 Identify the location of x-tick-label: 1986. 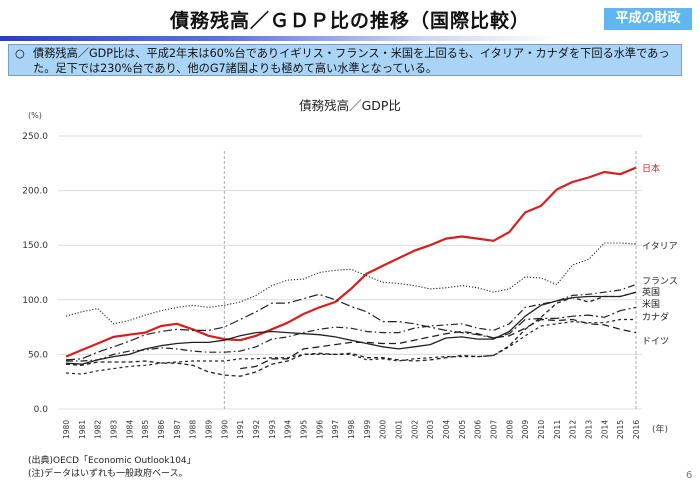
(161, 429).